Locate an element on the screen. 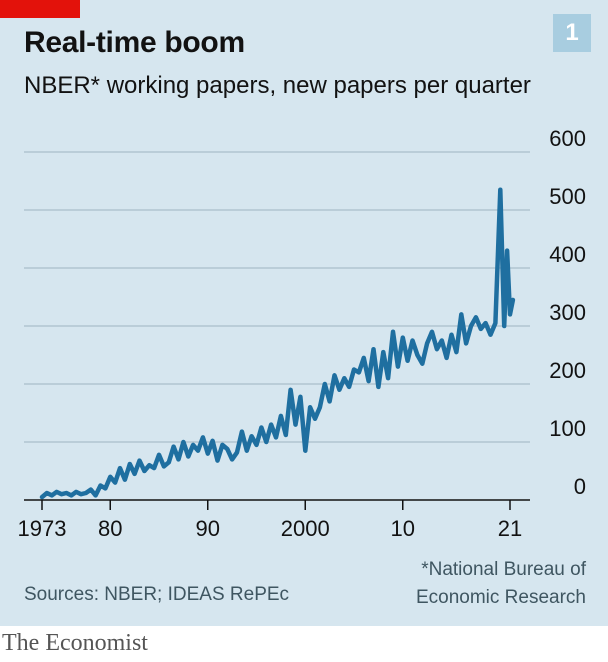 The image size is (608, 662). chart-number-badge: 1 is located at coordinates (572, 33).